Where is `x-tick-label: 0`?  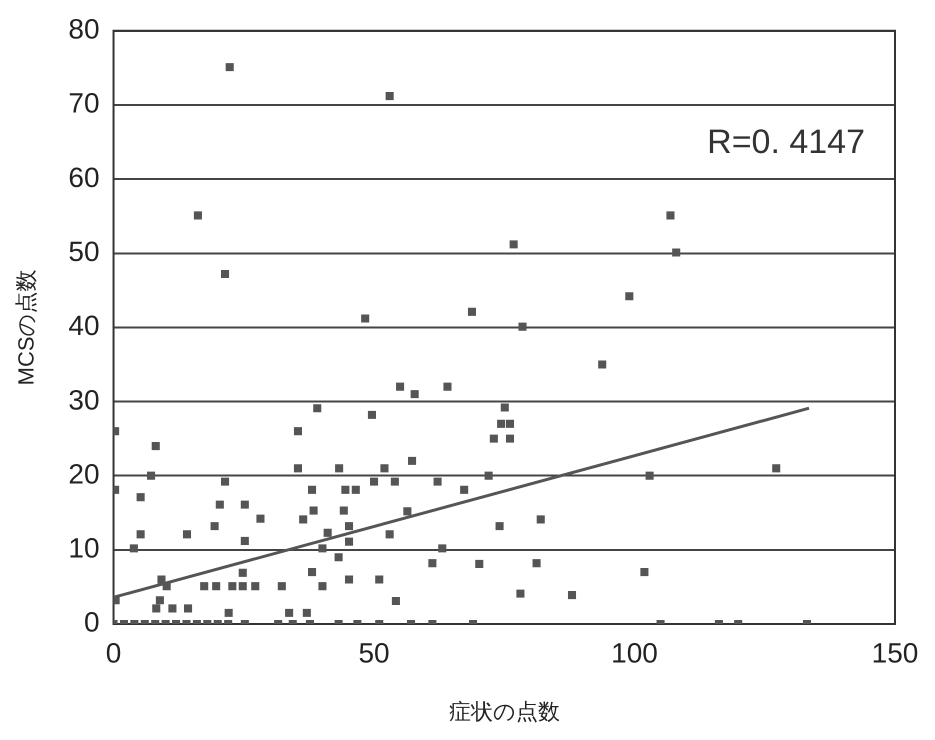
x-tick-label: 0 is located at coordinates (114, 653).